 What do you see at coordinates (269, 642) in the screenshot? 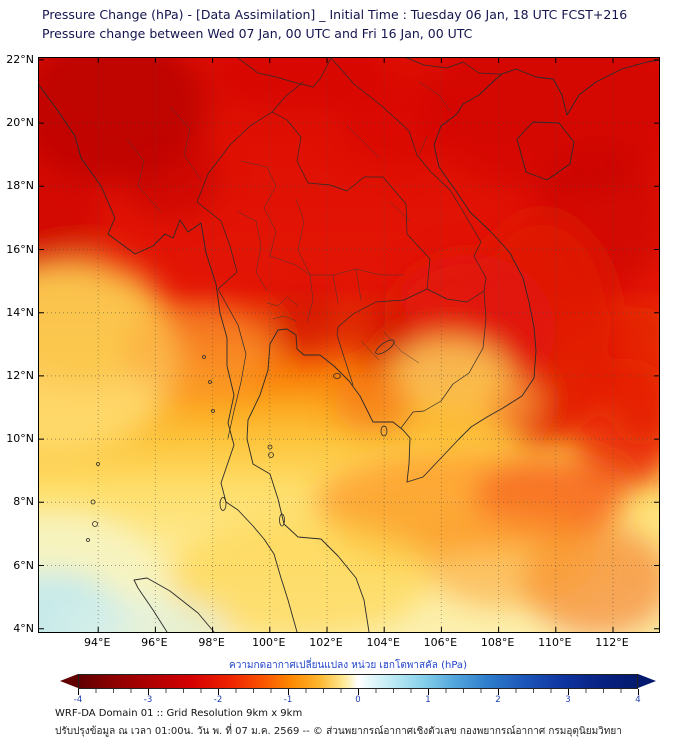
I see `lon-tick-label: 100°E` at bounding box center [269, 642].